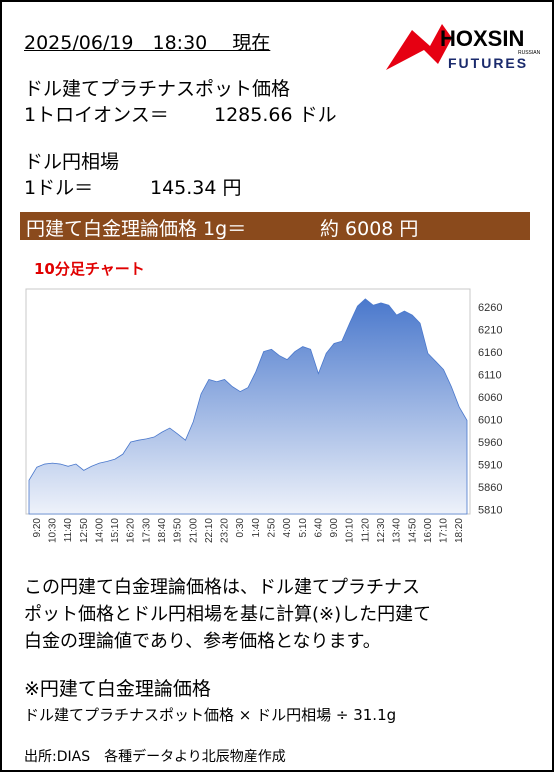 The image size is (554, 772). Describe the element at coordinates (96, 115) in the screenshot. I see `platinum-unit: 1トロイオンス＝` at that location.